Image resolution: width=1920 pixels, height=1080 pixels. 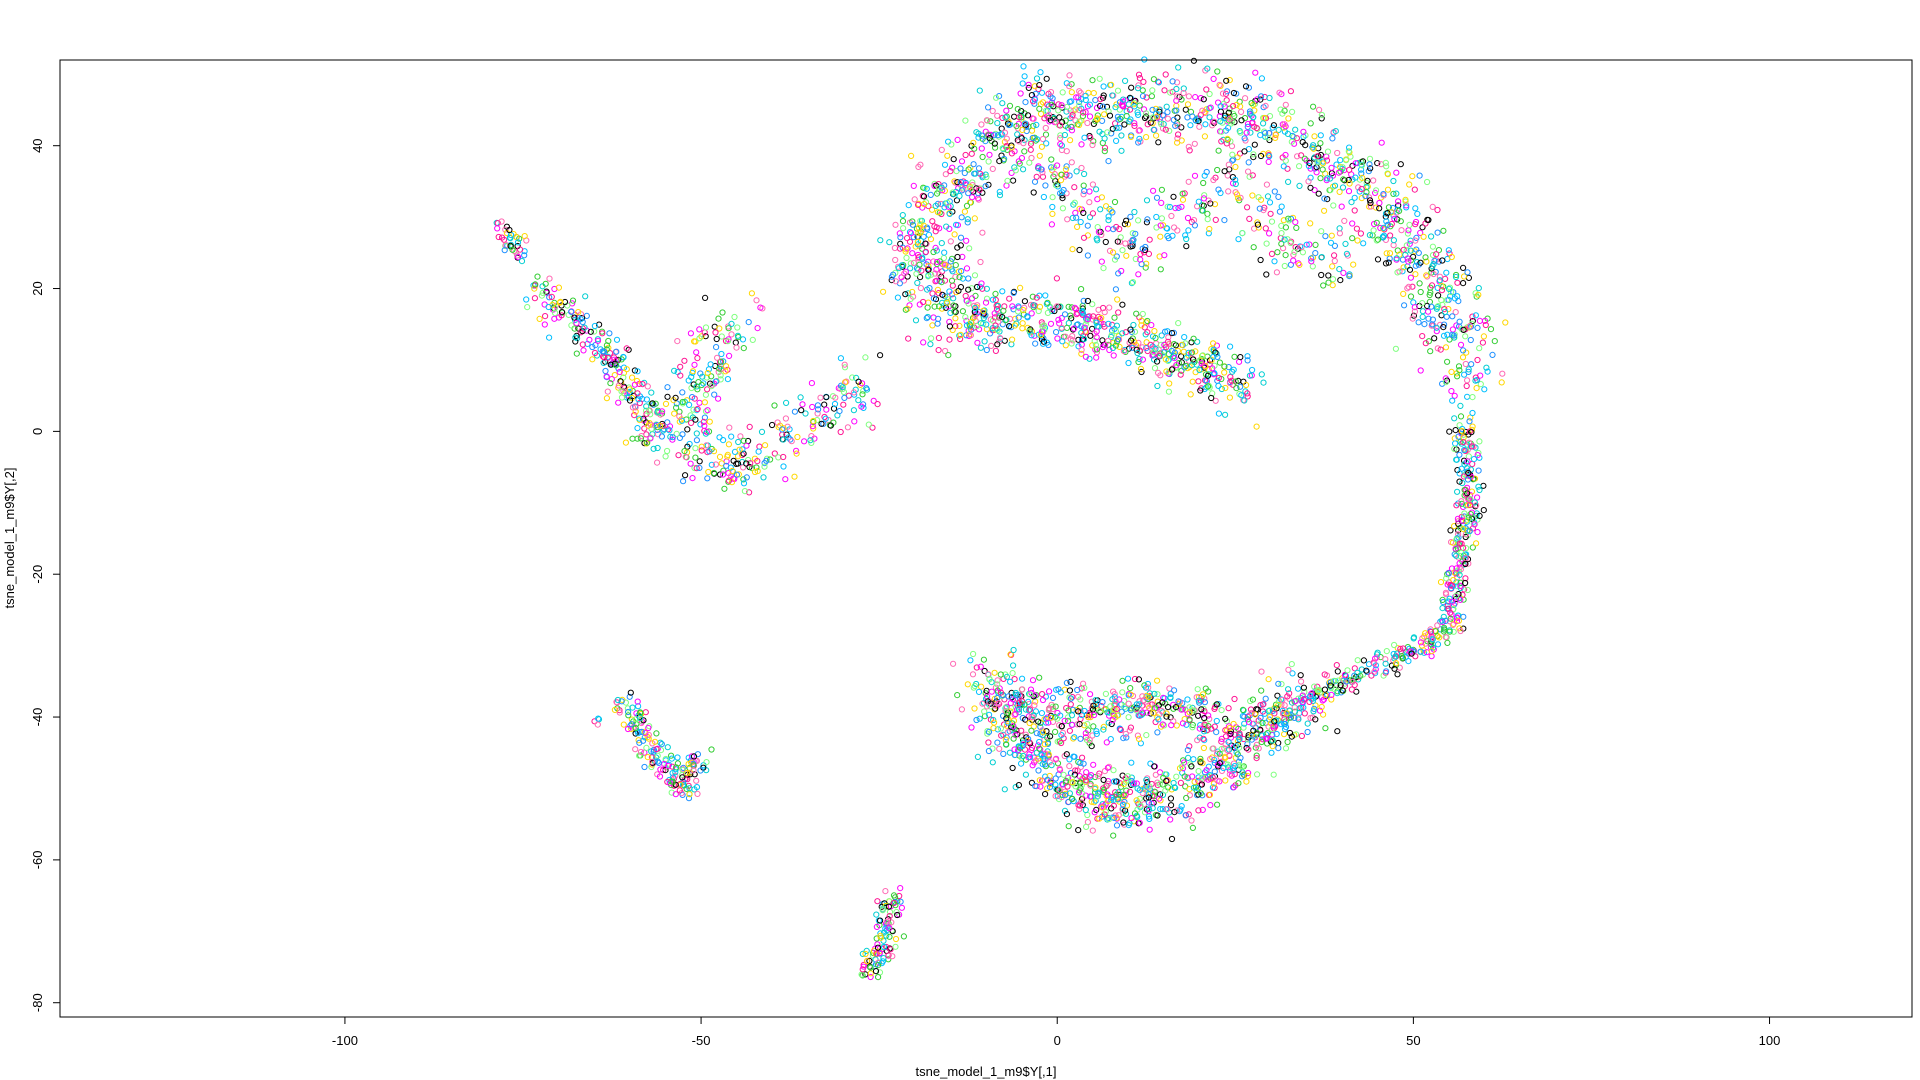 What do you see at coordinates (37, 1002) in the screenshot?
I see `y-tick-label: -80` at bounding box center [37, 1002].